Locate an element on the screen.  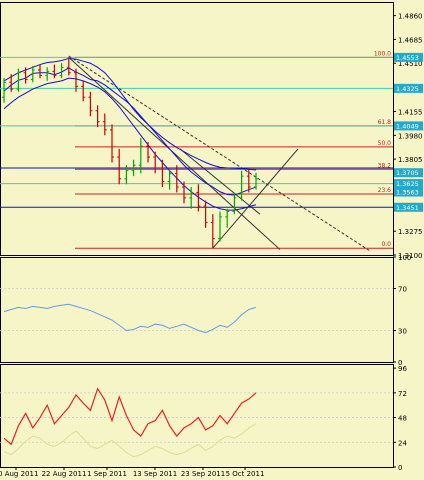
price-tick-label: 1.4155 is located at coordinates (410, 112).